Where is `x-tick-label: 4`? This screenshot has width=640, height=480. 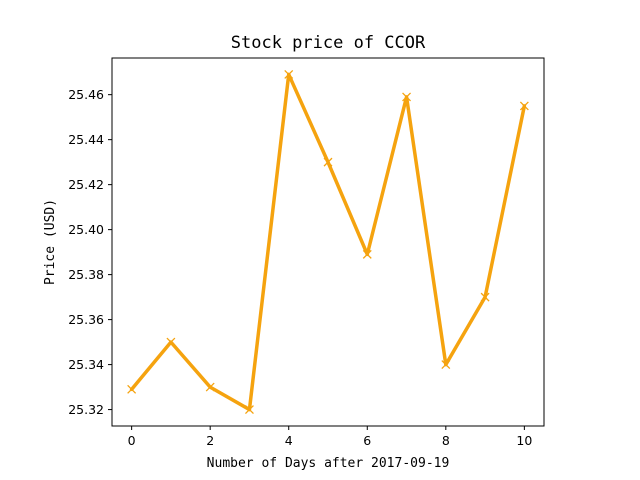
x-tick-label: 4 is located at coordinates (289, 440).